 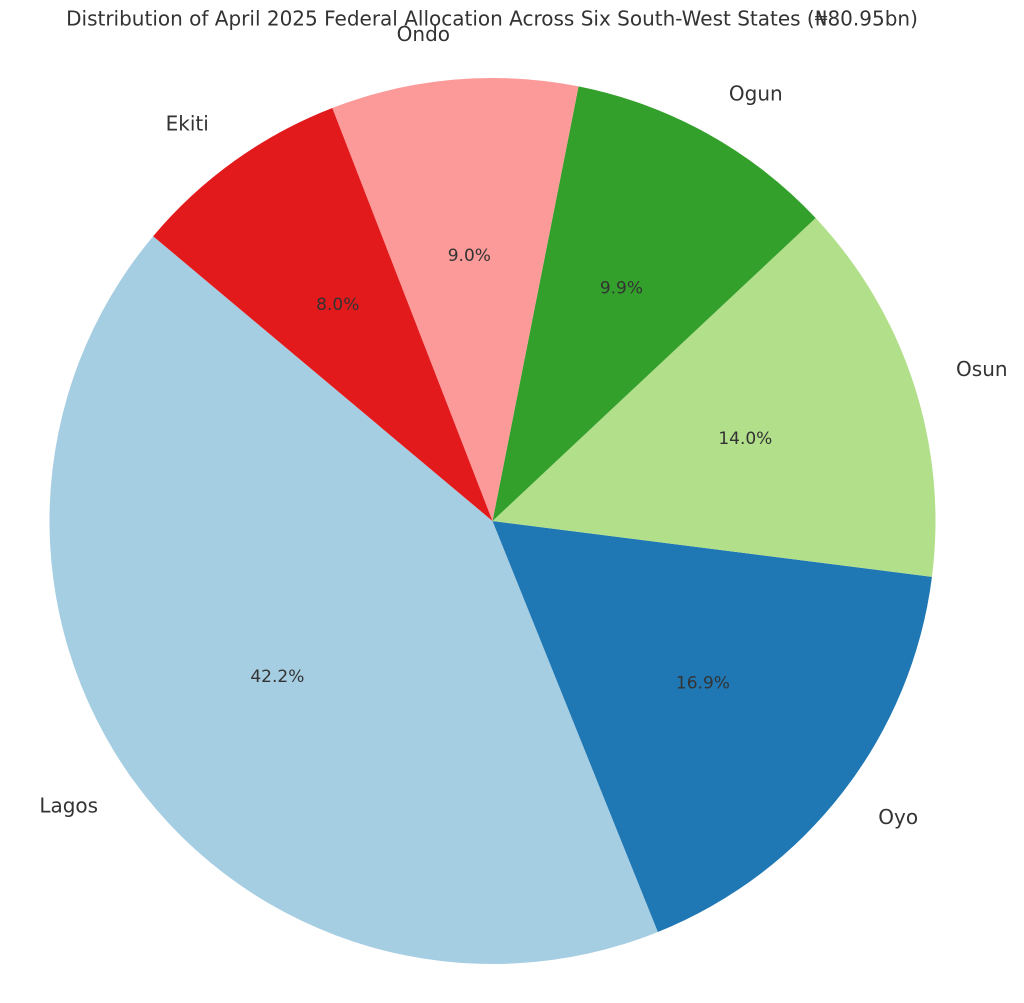 What do you see at coordinates (423, 34) in the screenshot?
I see `slice-label: Ondo` at bounding box center [423, 34].